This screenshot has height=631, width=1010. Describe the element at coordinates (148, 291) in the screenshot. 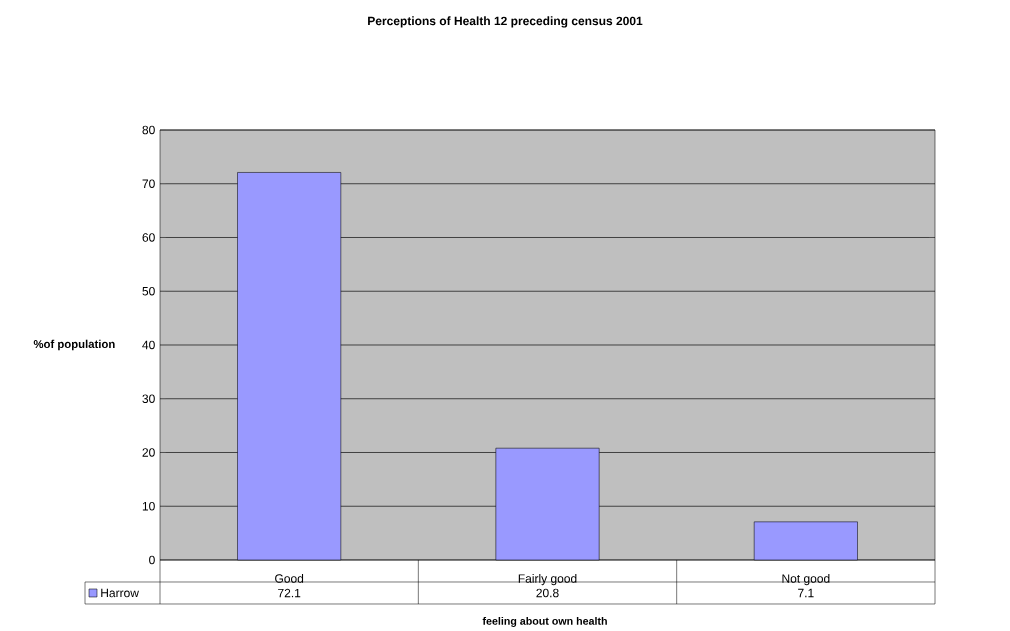

I see `y-tick-label: 50` at that location.